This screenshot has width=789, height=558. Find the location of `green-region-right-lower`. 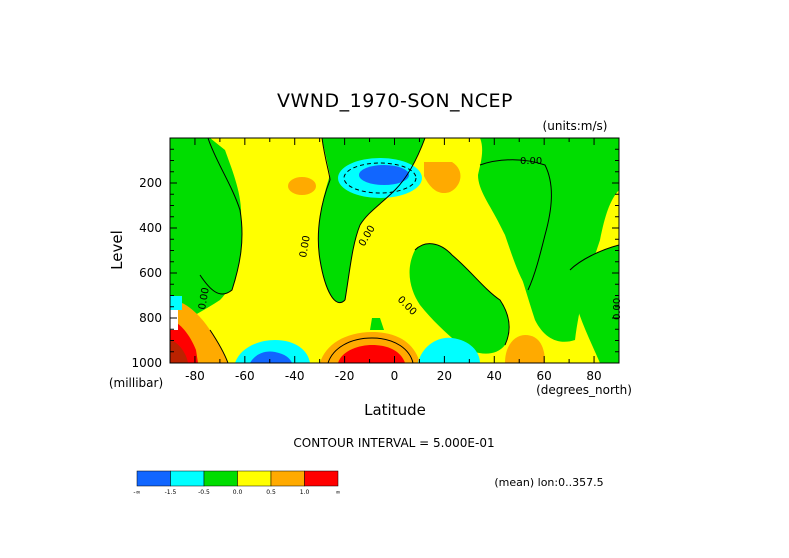

green-region-right-lower is located at coordinates (594, 304).